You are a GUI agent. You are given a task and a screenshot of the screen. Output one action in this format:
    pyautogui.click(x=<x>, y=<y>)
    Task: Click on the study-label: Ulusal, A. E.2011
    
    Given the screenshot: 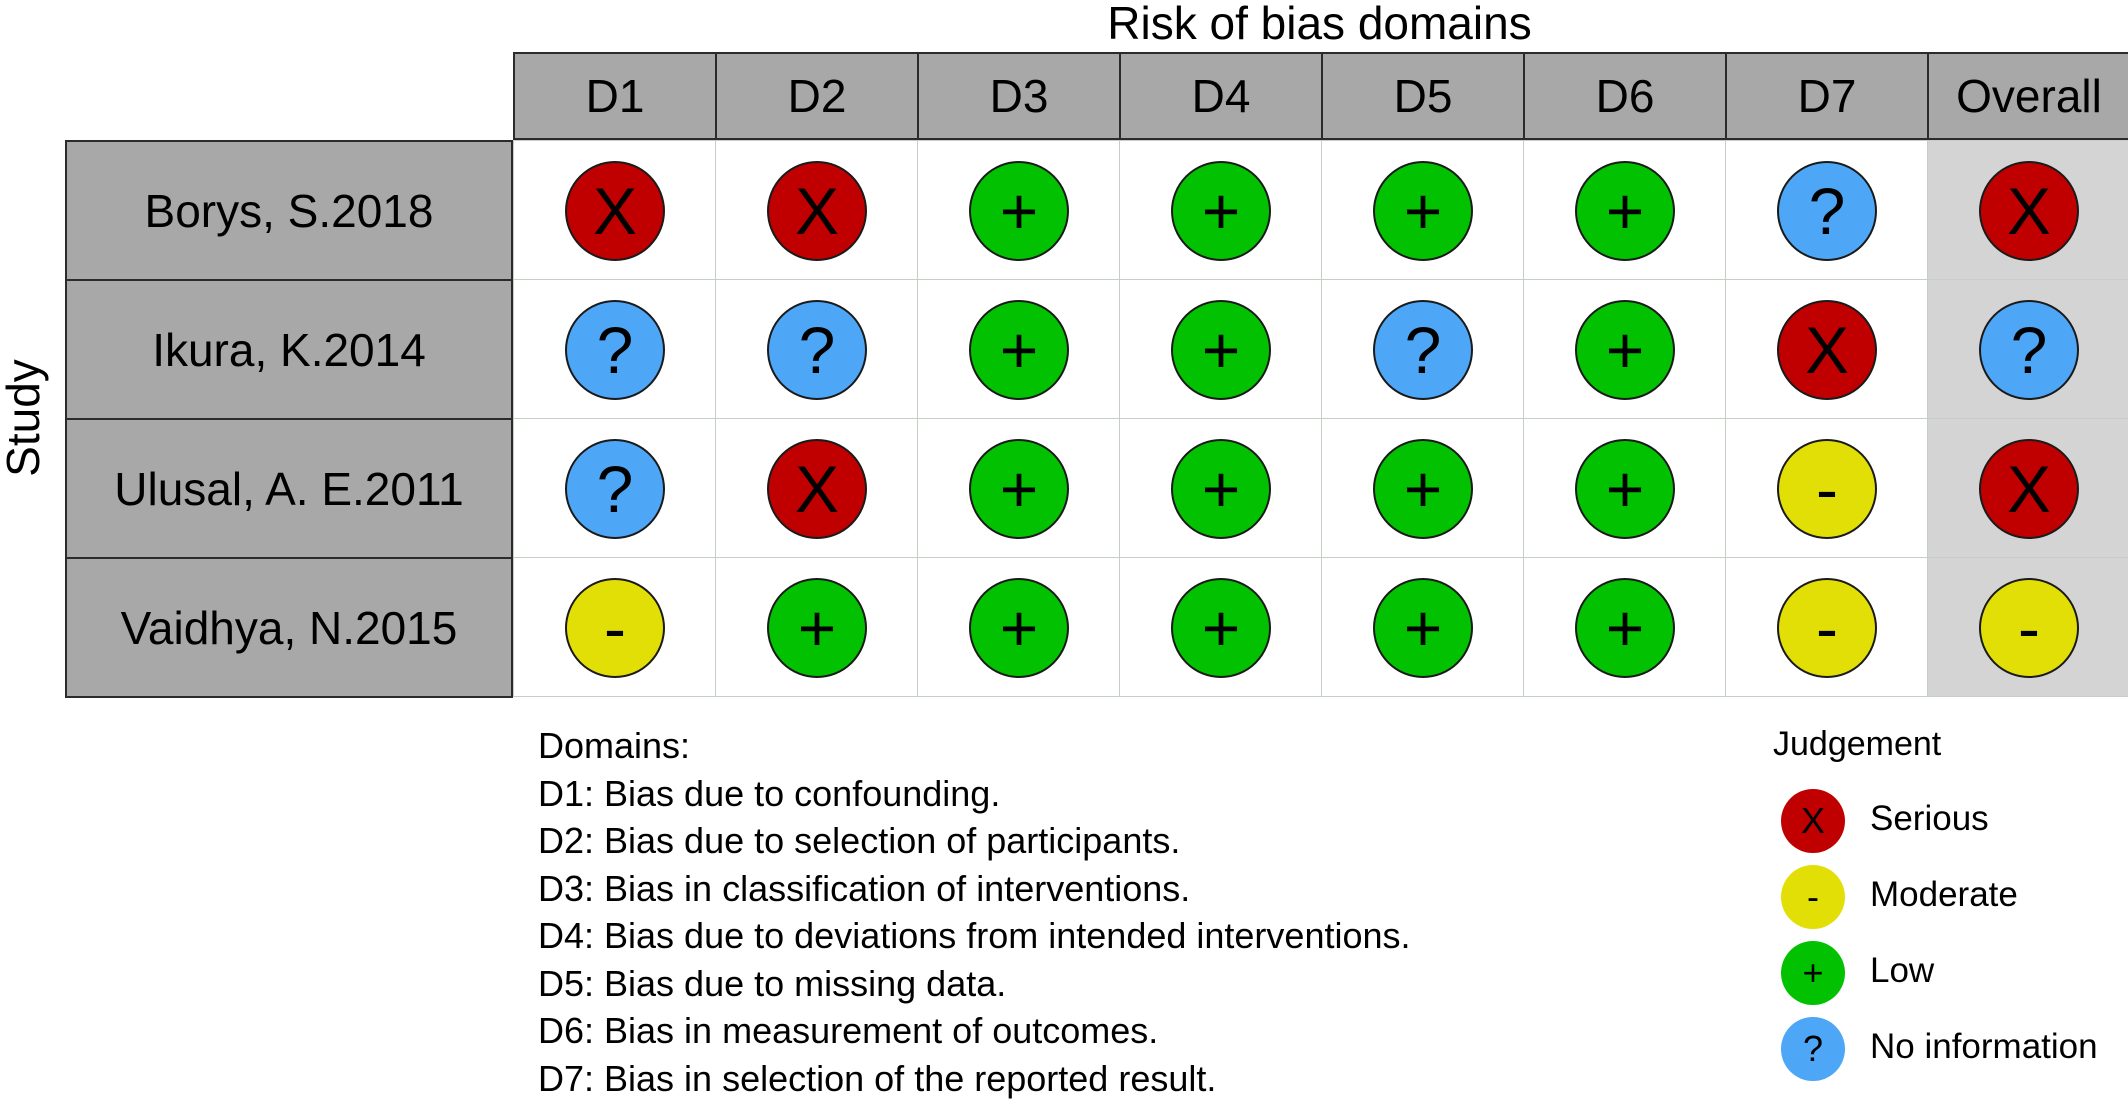 What is the action you would take?
    pyautogui.click(x=289, y=488)
    